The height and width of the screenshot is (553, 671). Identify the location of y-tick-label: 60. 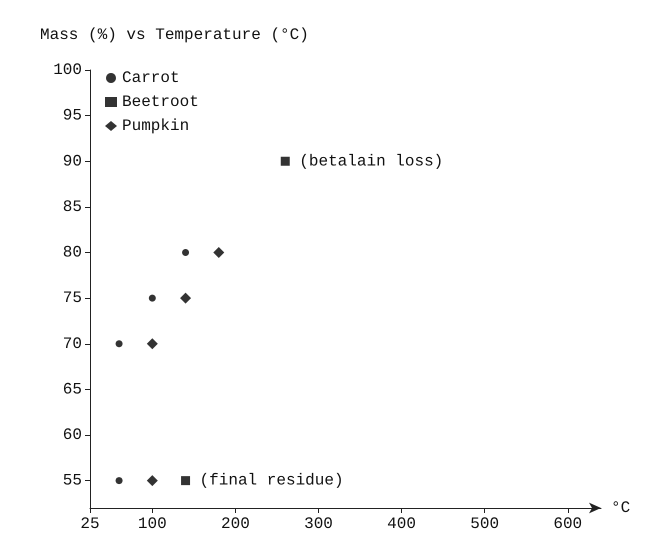
(72, 435).